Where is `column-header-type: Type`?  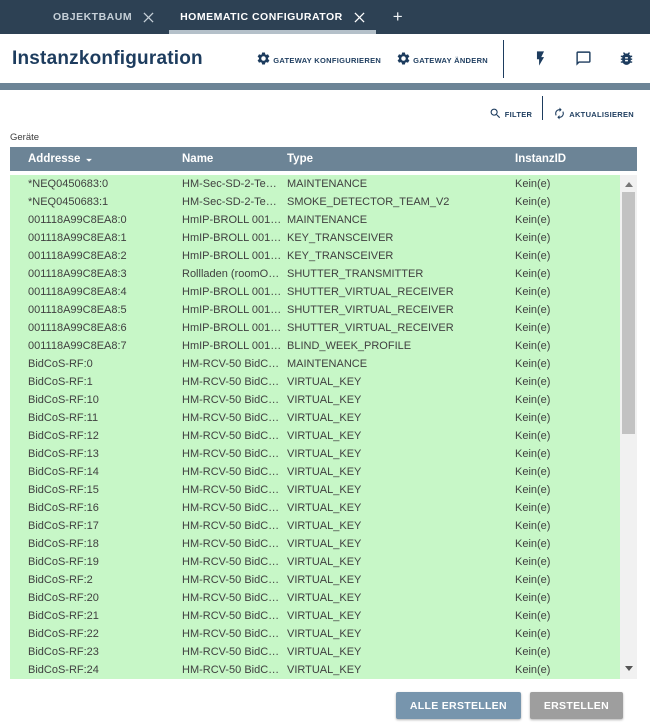 column-header-type: Type is located at coordinates (300, 159).